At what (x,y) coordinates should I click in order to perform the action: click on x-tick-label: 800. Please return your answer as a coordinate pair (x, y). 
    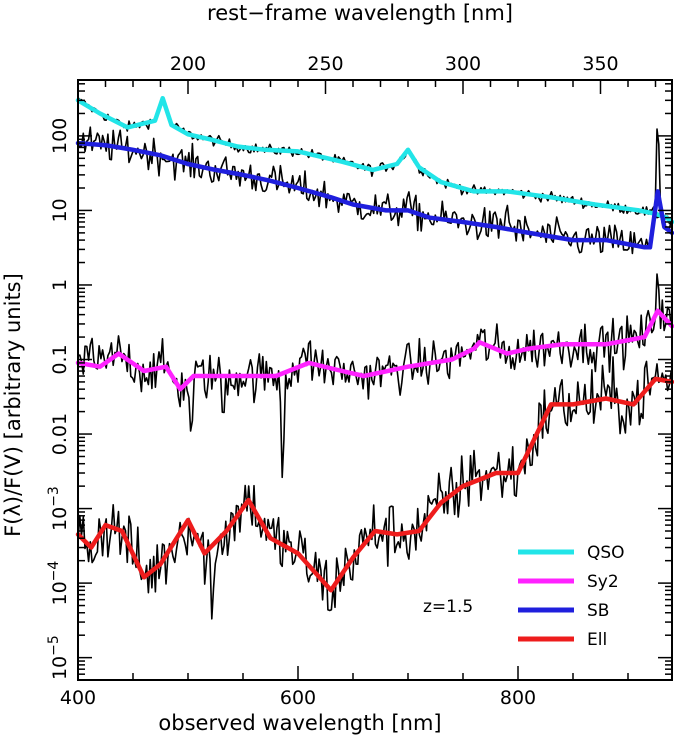
    Looking at the image, I should click on (518, 698).